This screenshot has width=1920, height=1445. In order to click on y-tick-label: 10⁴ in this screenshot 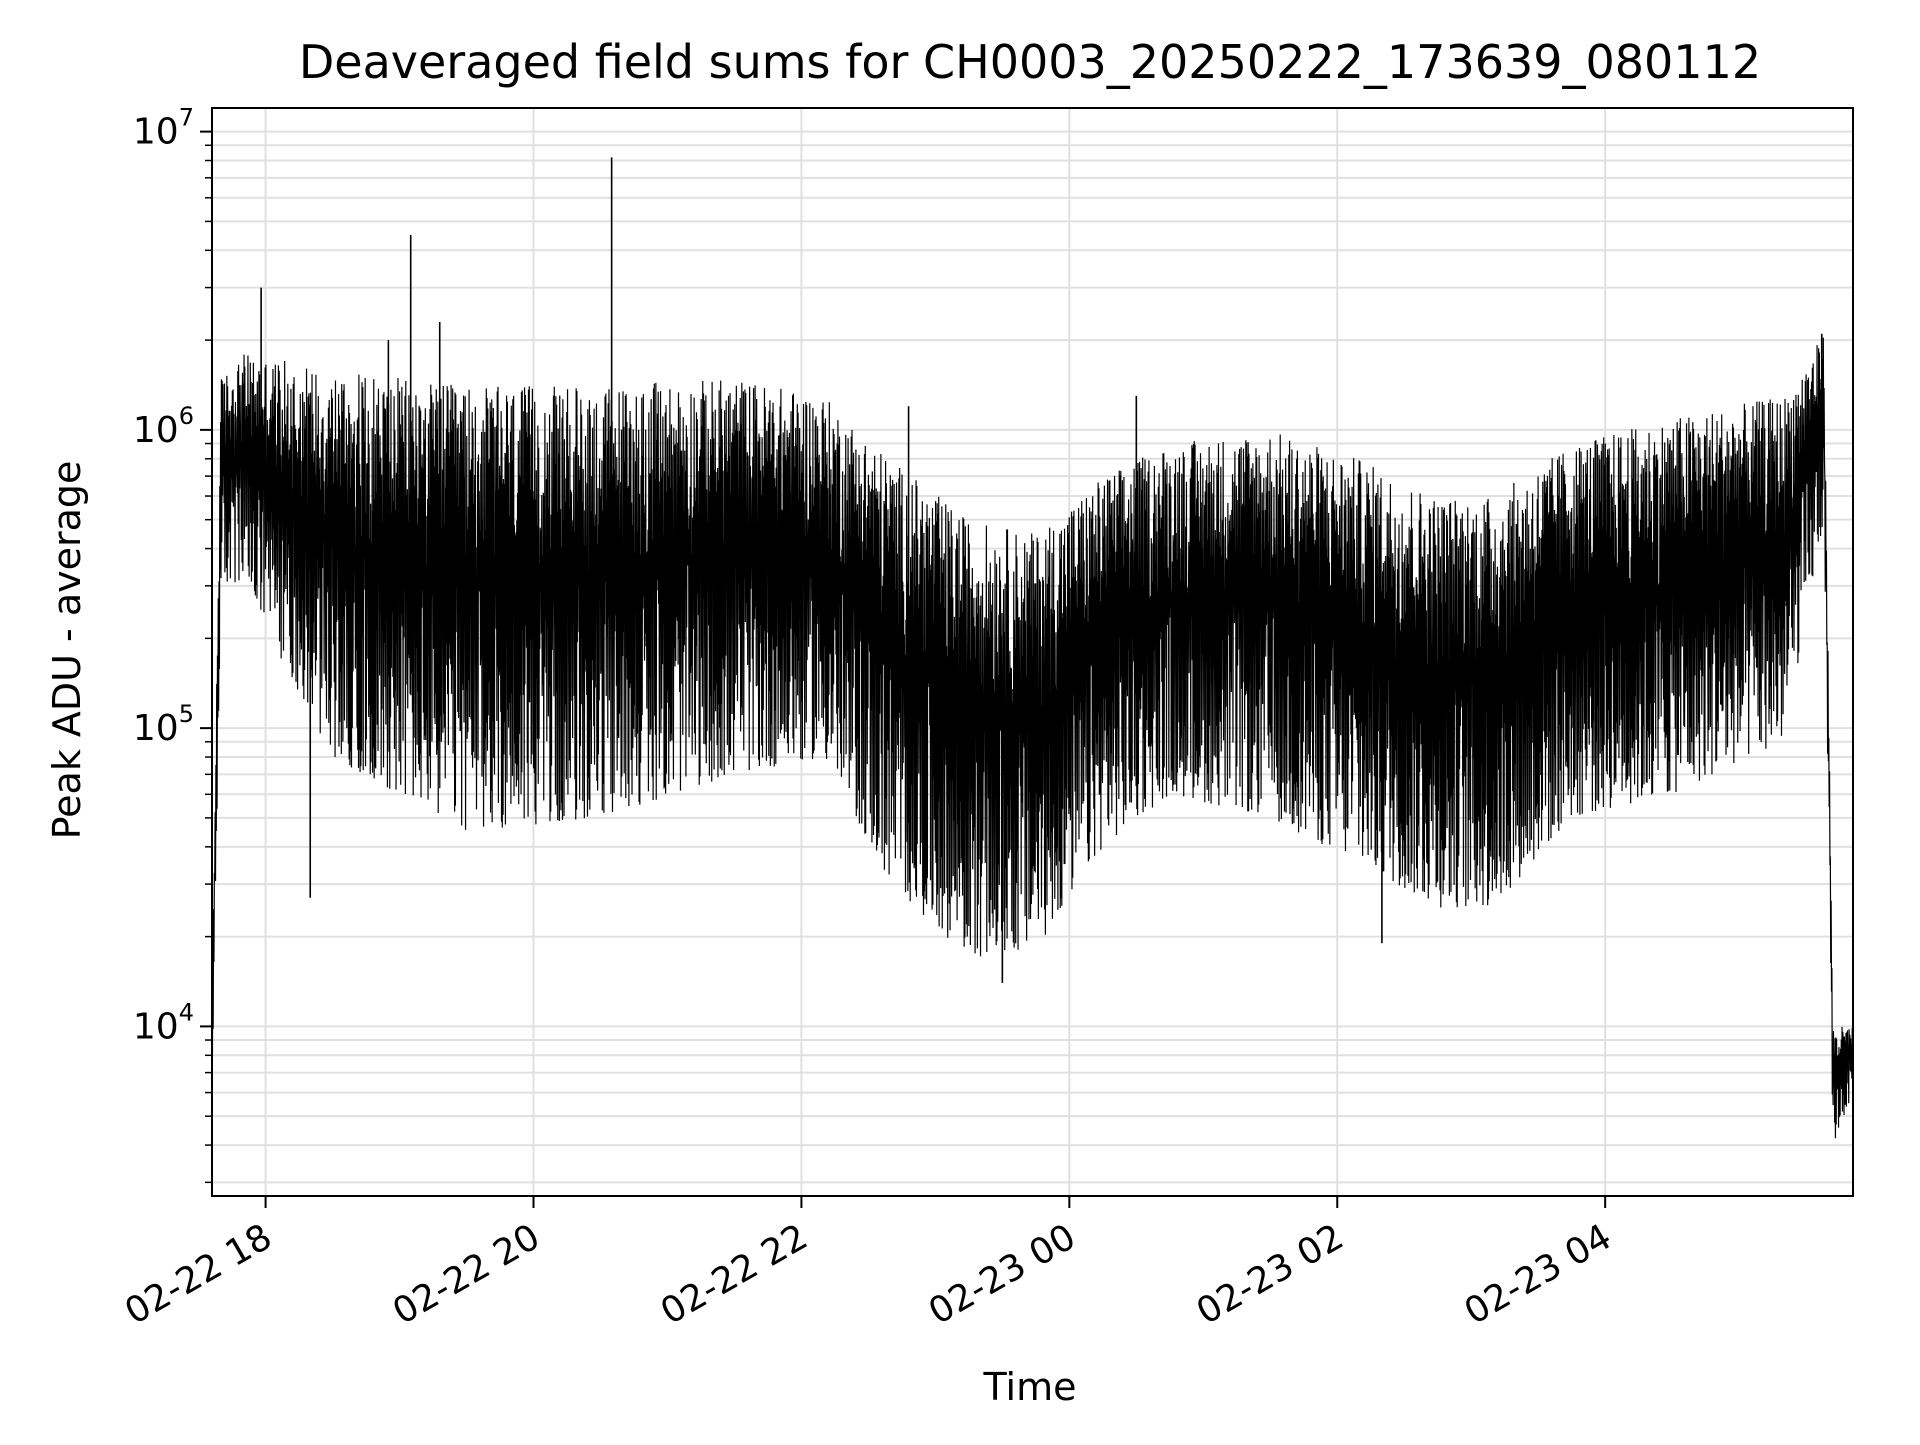, I will do `click(163, 1022)`.